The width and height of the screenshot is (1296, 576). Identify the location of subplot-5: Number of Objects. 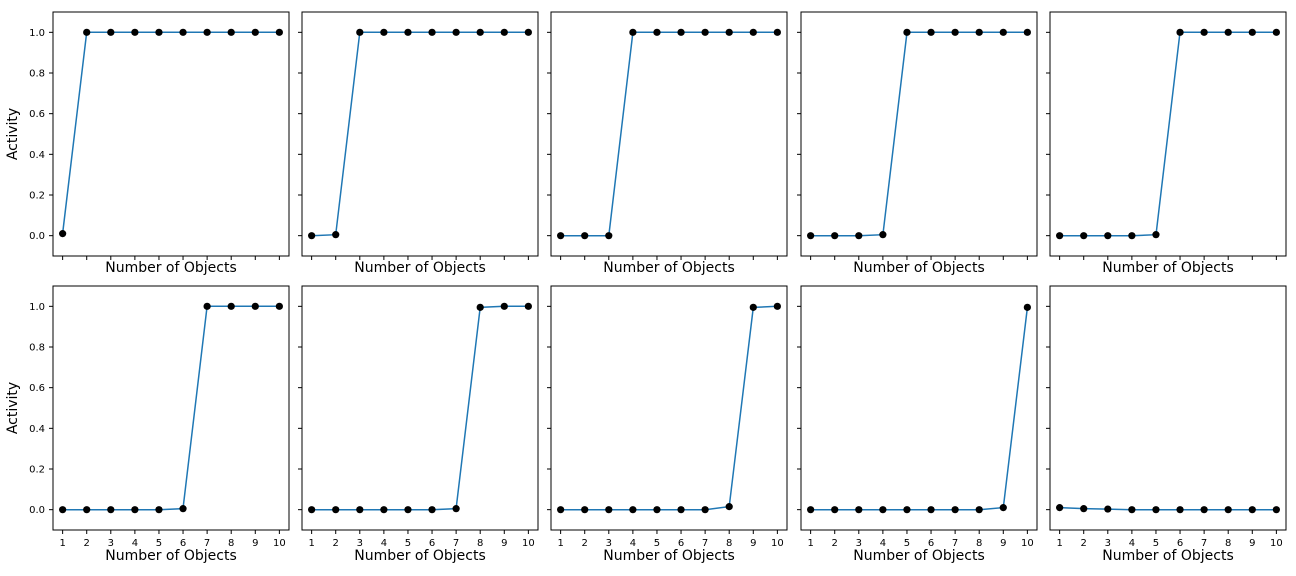
(1166, 143).